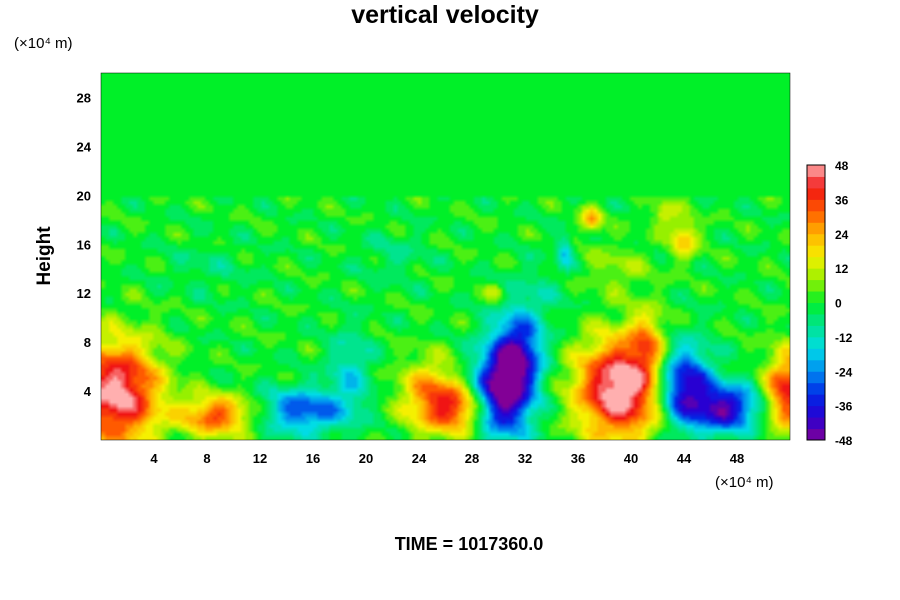 This screenshot has width=900, height=600. What do you see at coordinates (844, 407) in the screenshot?
I see `colorbar-tick-label: -36` at bounding box center [844, 407].